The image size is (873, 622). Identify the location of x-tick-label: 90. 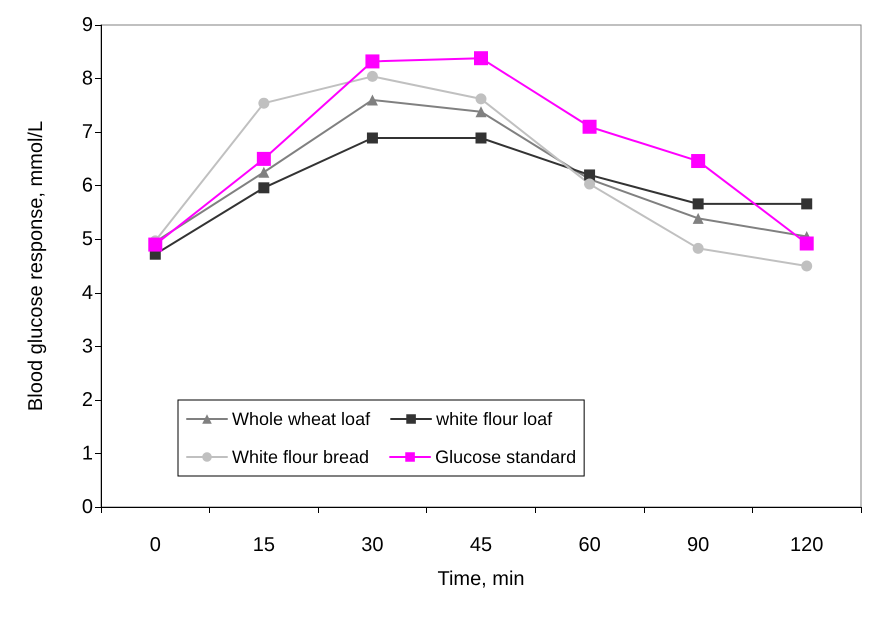
(698, 545).